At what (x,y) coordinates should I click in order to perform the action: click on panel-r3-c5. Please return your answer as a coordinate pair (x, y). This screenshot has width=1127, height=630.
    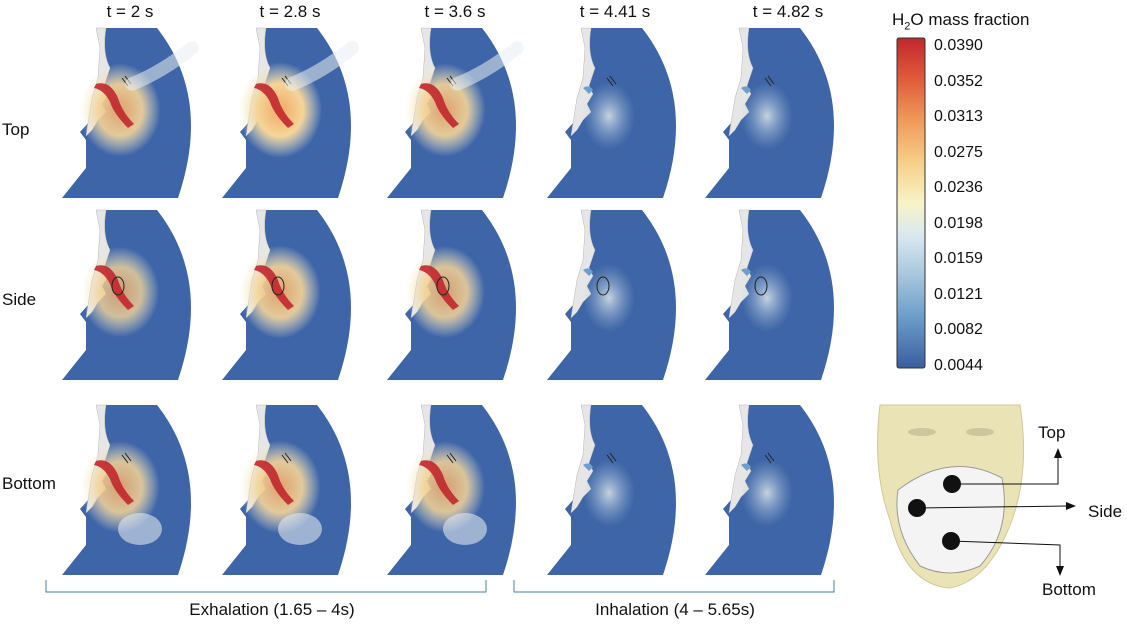
    Looking at the image, I should click on (769, 489).